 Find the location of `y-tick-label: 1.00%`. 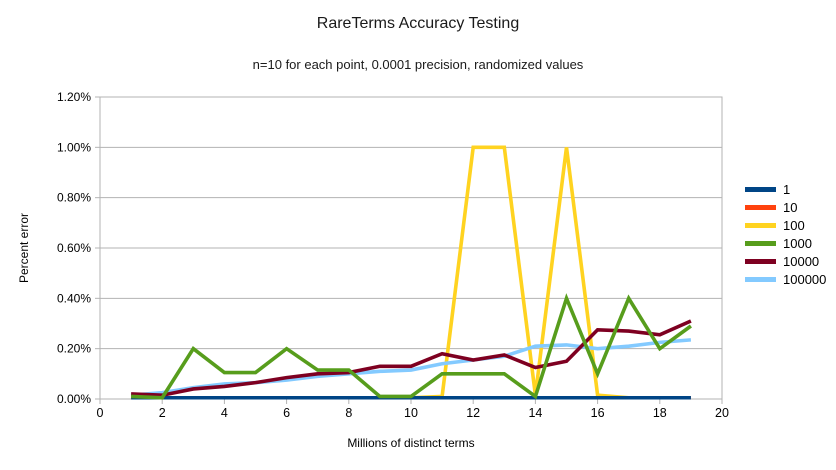

y-tick-label: 1.00% is located at coordinates (74, 147).